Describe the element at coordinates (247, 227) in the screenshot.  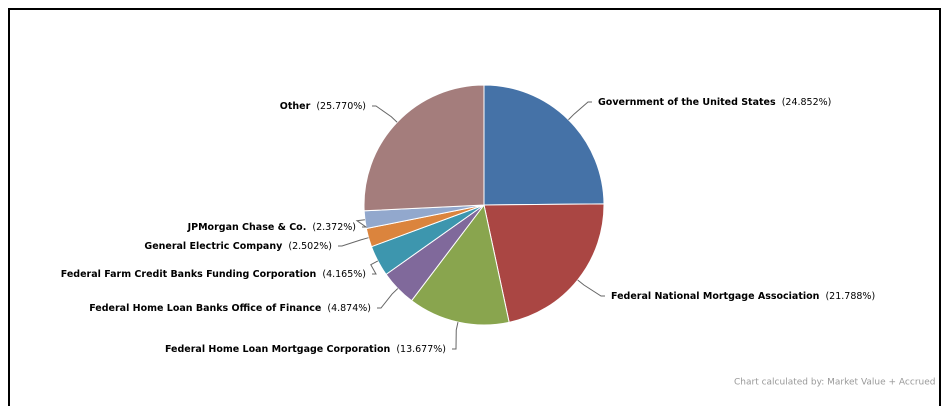
I see `slice-name: JPMorgan Chase & Co.` at that location.